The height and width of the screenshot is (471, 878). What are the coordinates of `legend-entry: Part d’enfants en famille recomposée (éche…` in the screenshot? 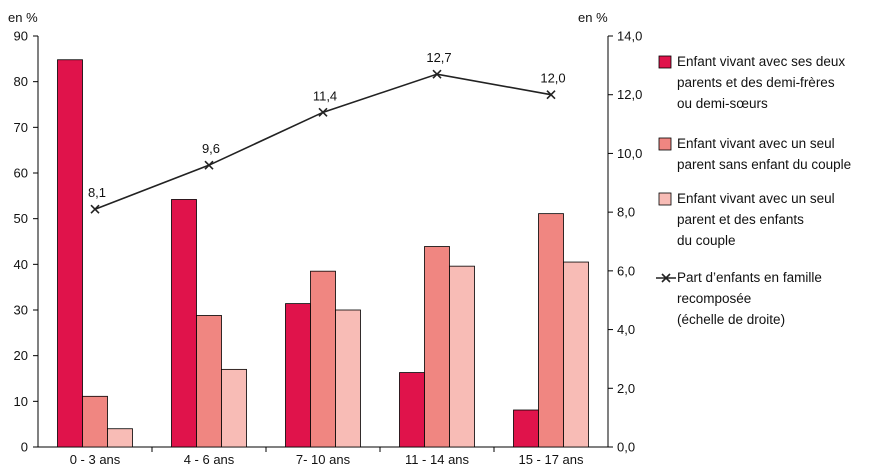 It's located at (739, 298).